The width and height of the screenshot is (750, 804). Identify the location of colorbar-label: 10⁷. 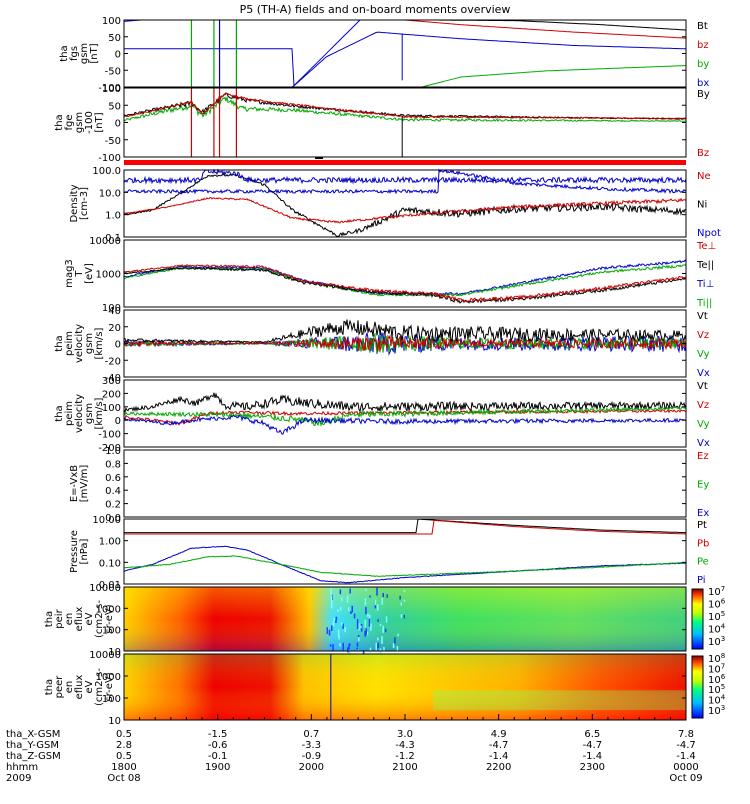
(716, 668).